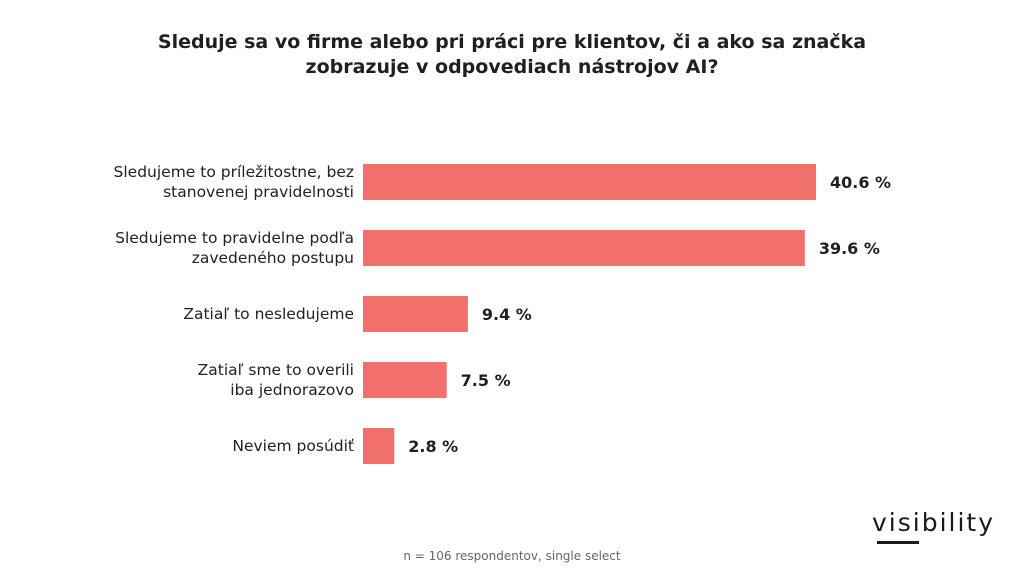 The image size is (1024, 576). Describe the element at coordinates (276, 380) in the screenshot. I see `category-label-3: Zatiaľ sme to overili iba jednorazovo` at that location.